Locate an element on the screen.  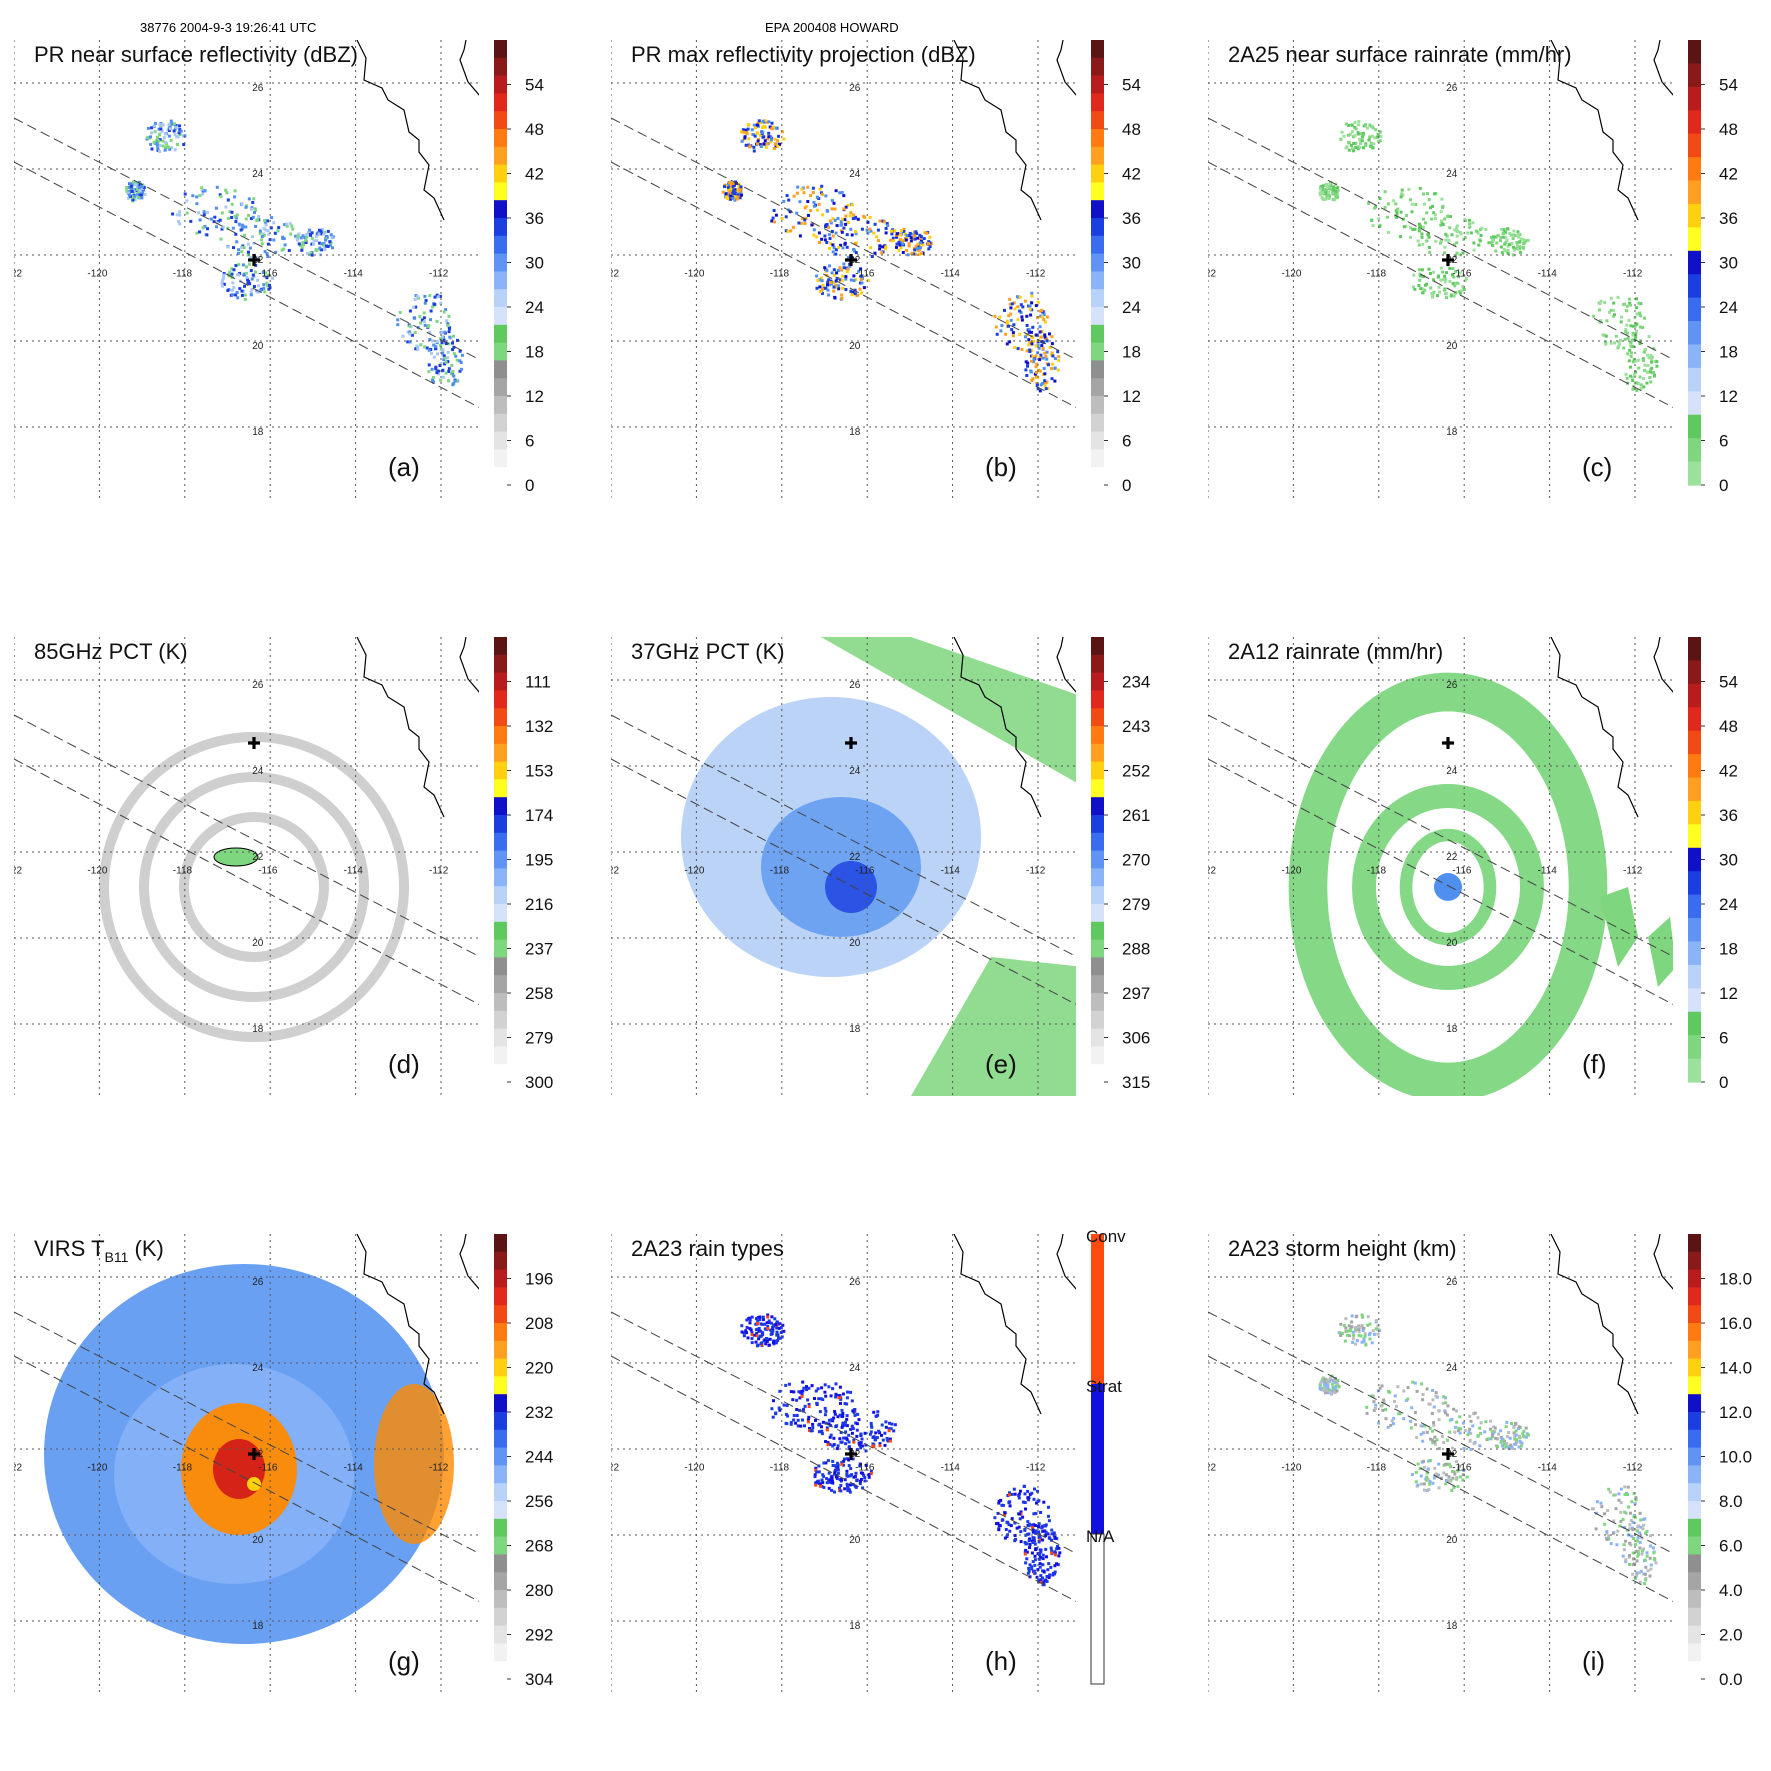
panel-label: (f) is located at coordinates (1594, 1064).